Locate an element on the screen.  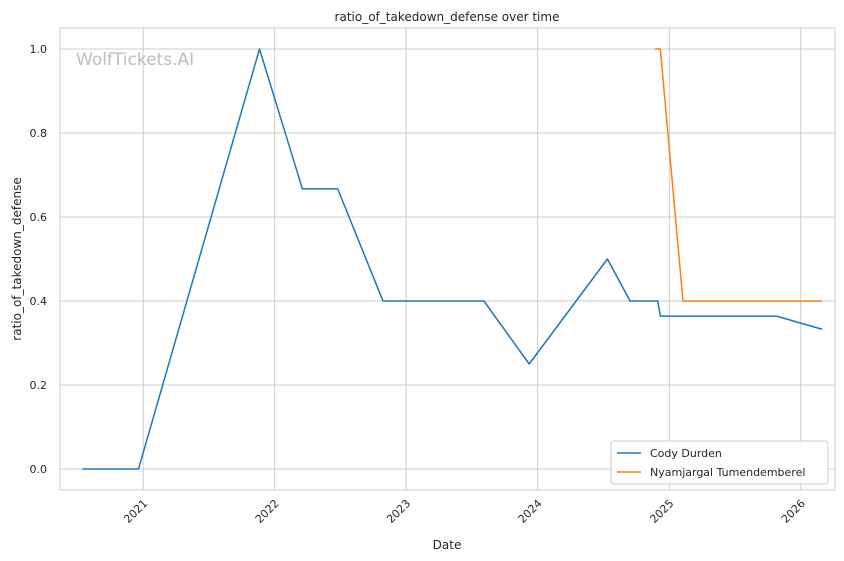
x-axis-title: Date is located at coordinates (447, 545).